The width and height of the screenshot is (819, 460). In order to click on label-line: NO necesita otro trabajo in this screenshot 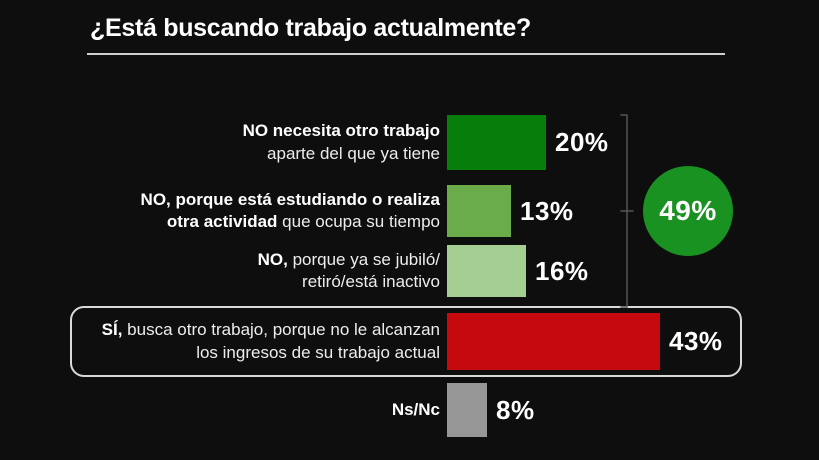, I will do `click(341, 131)`.